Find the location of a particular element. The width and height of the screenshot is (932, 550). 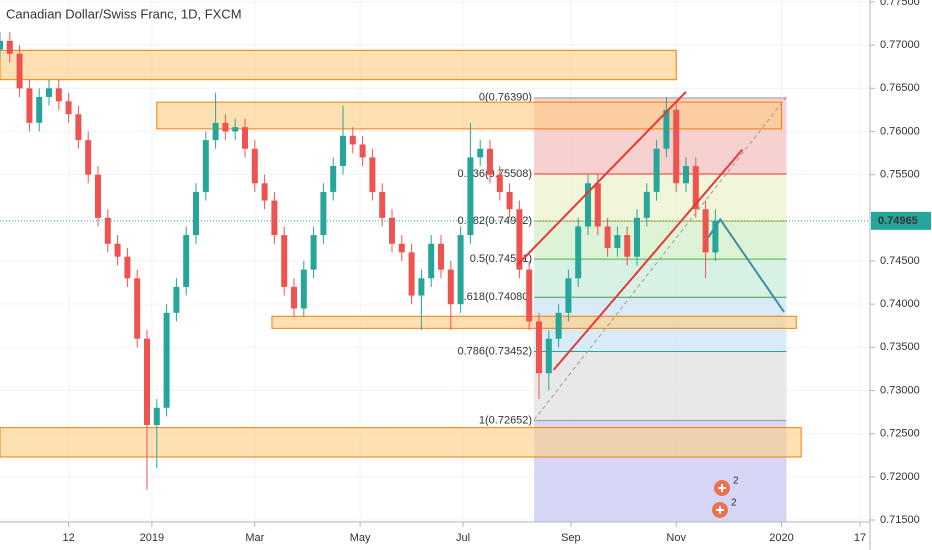

fib-label: 0.236(0.75508) is located at coordinates (494, 174).